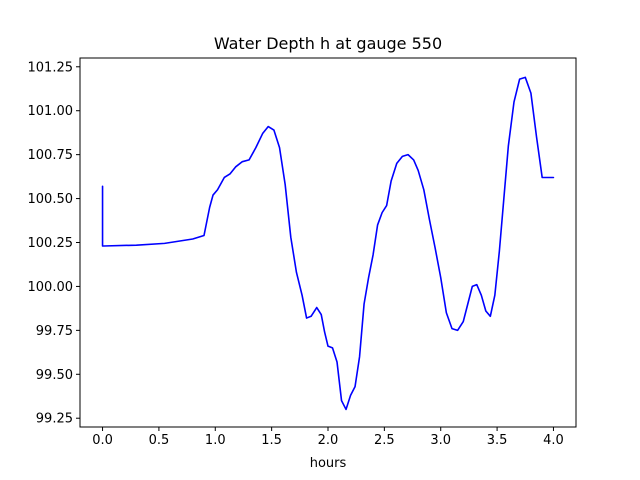 Image resolution: width=640 pixels, height=480 pixels. I want to click on y-tick-label: 100.00, so click(51, 287).